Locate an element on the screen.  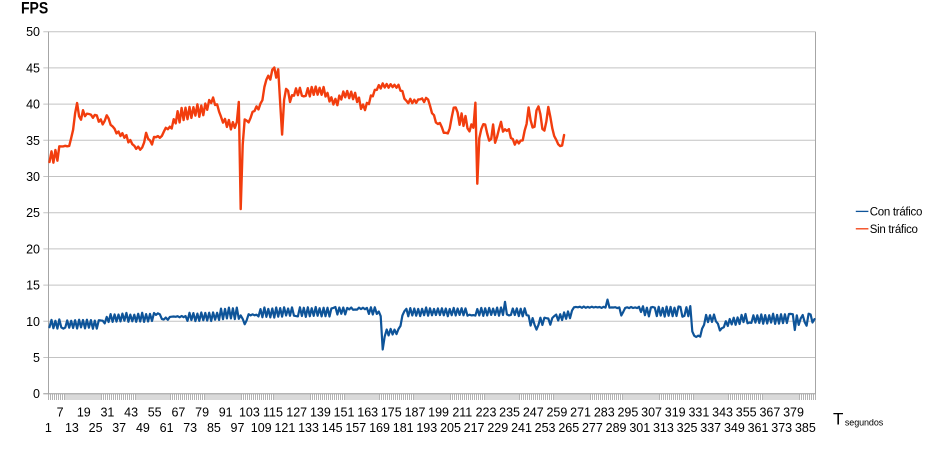
svg-text: 50 is located at coordinates (33, 32).